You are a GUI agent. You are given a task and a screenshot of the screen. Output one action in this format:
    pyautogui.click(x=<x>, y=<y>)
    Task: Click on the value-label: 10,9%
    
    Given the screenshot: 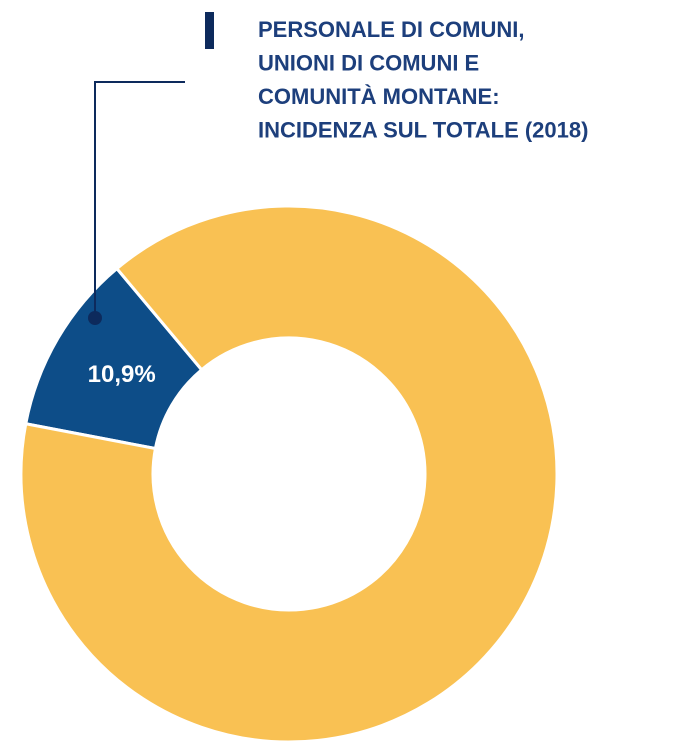 What is the action you would take?
    pyautogui.click(x=122, y=374)
    